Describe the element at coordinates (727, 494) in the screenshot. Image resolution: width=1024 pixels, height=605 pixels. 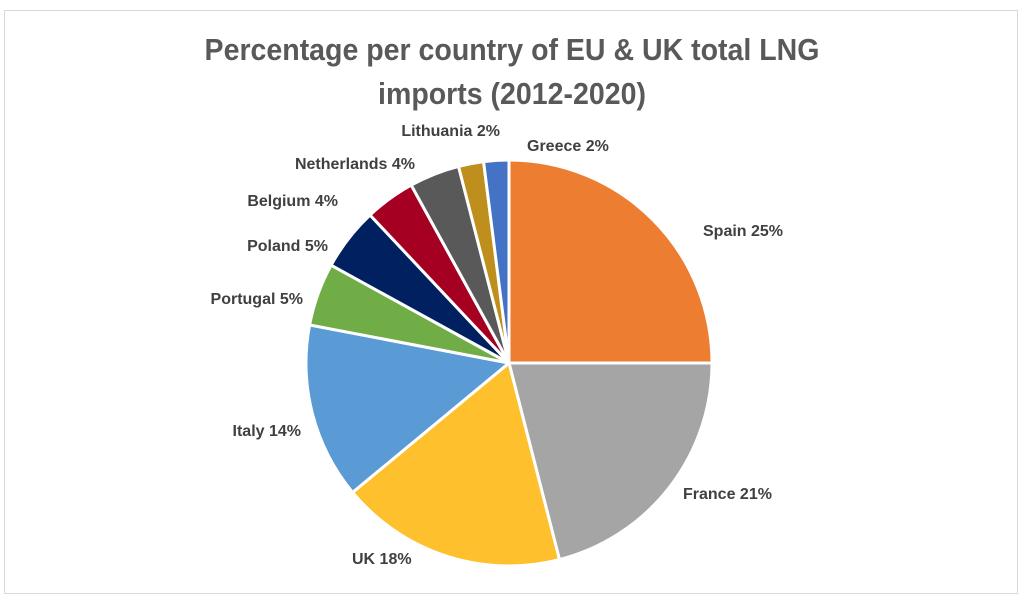
I see `data-label-france: France 21%` at that location.